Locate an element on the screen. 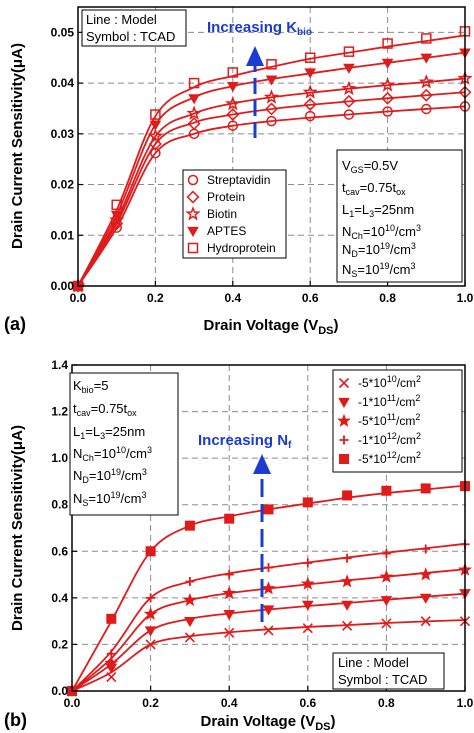  panel-label-b: (b) is located at coordinates (15, 720).